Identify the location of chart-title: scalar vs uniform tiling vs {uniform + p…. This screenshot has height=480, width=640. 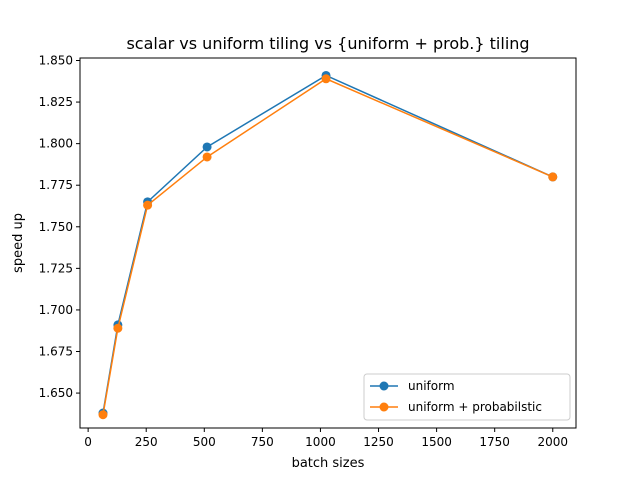
(327, 43).